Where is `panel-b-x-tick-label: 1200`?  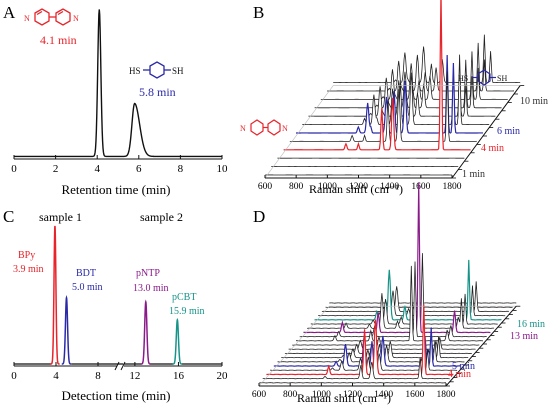
panel-b-x-tick-label: 1200 is located at coordinates (358, 187).